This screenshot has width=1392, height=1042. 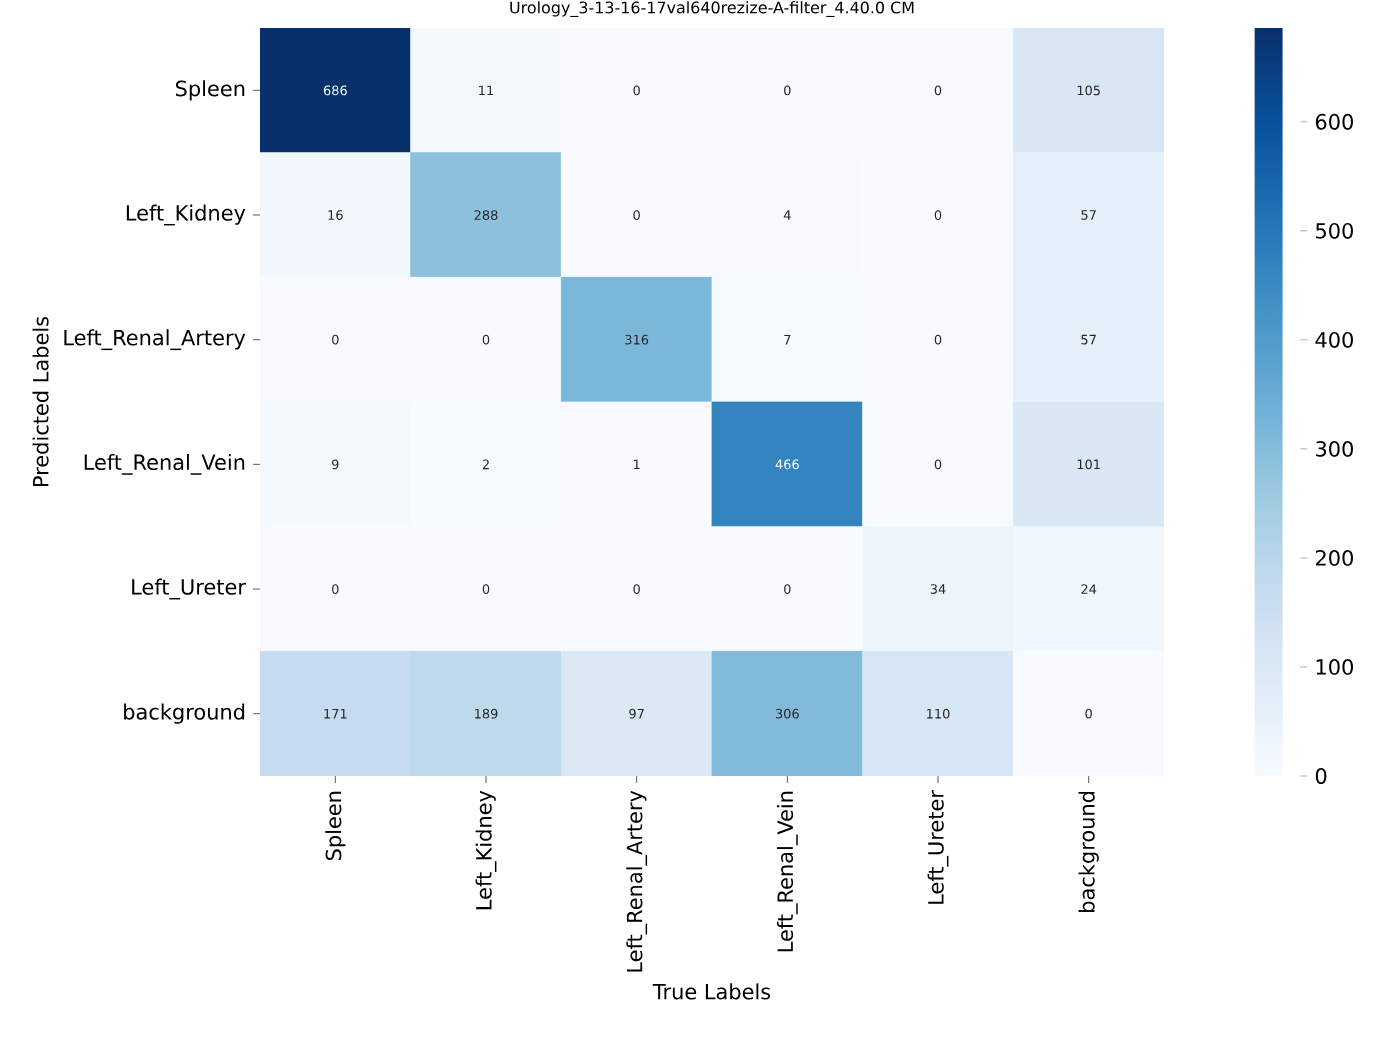 What do you see at coordinates (1334, 121) in the screenshot?
I see `color-bar-label: 600` at bounding box center [1334, 121].